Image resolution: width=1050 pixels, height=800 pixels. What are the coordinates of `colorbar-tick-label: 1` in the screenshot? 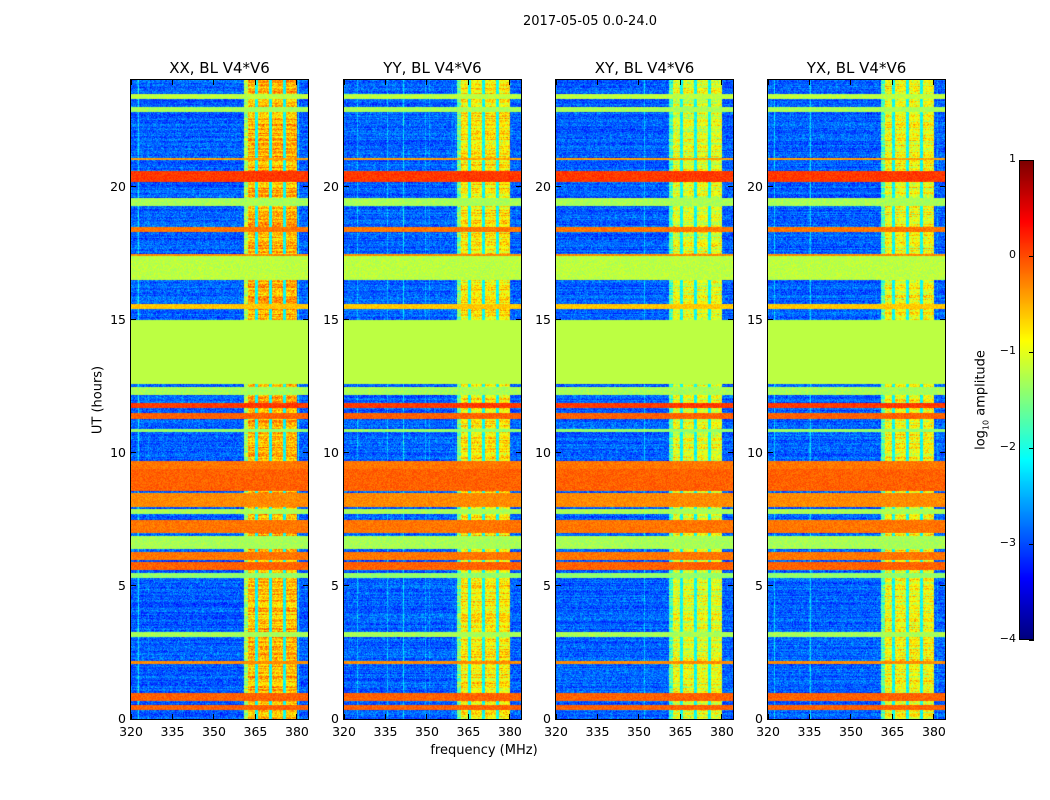 It's located at (1012, 158).